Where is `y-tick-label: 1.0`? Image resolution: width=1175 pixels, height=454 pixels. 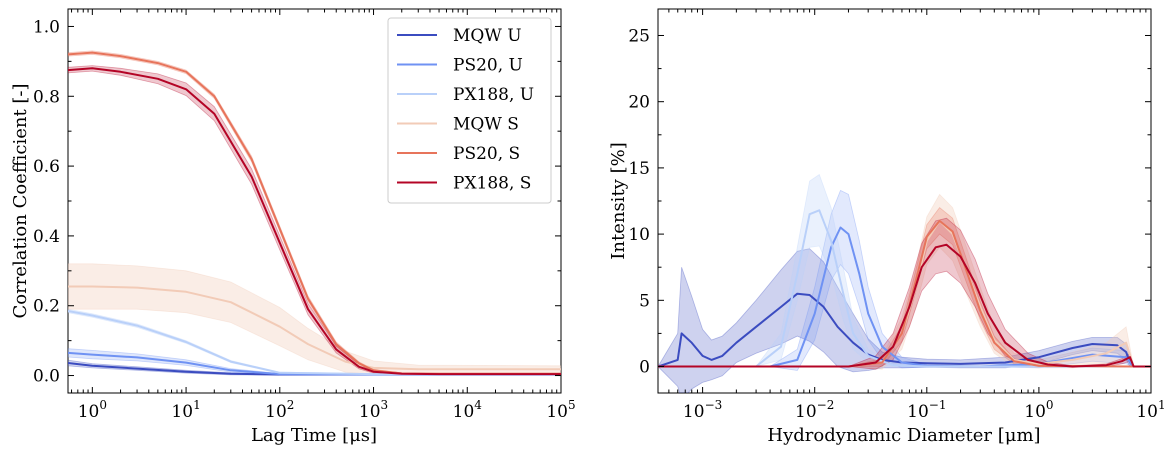
y-tick-label: 1.0 is located at coordinates (46, 27).